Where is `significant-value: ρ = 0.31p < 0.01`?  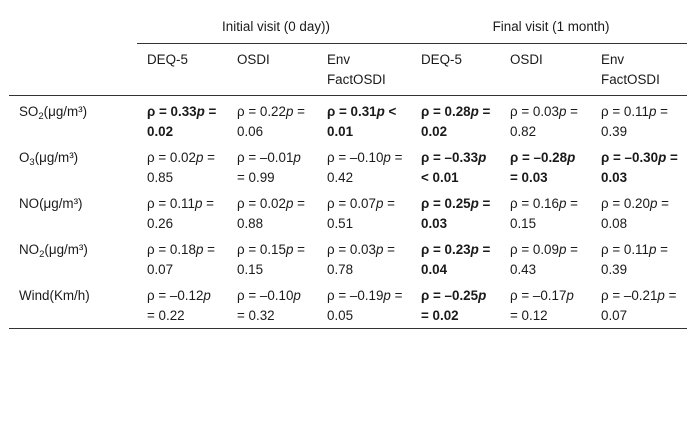 significant-value: ρ = 0.31p < 0.01 is located at coordinates (362, 121).